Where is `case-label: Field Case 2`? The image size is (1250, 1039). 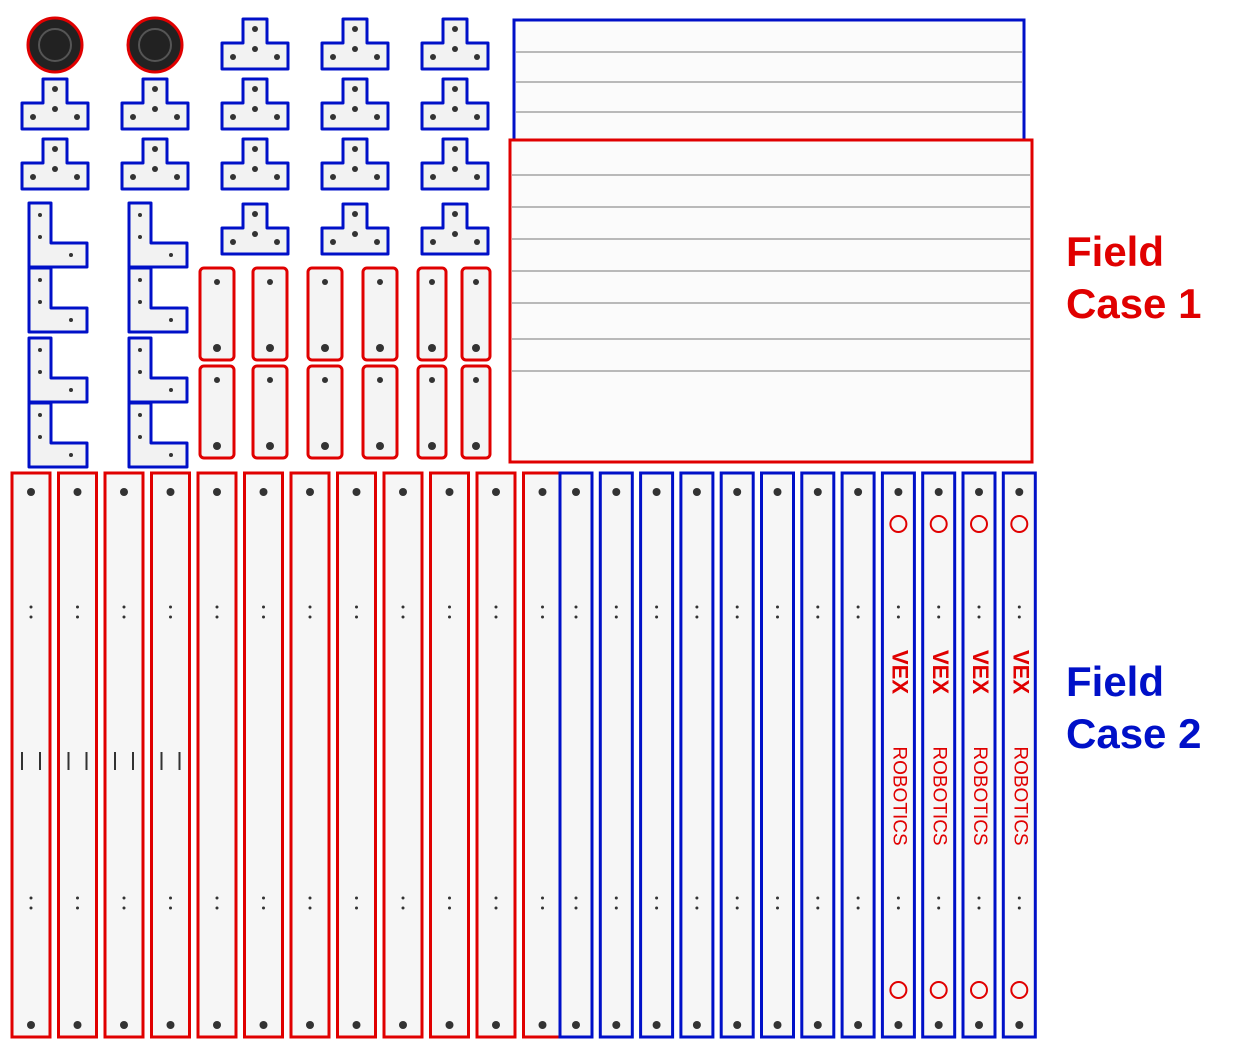
case-label: Field Case 2 is located at coordinates (1133, 708).